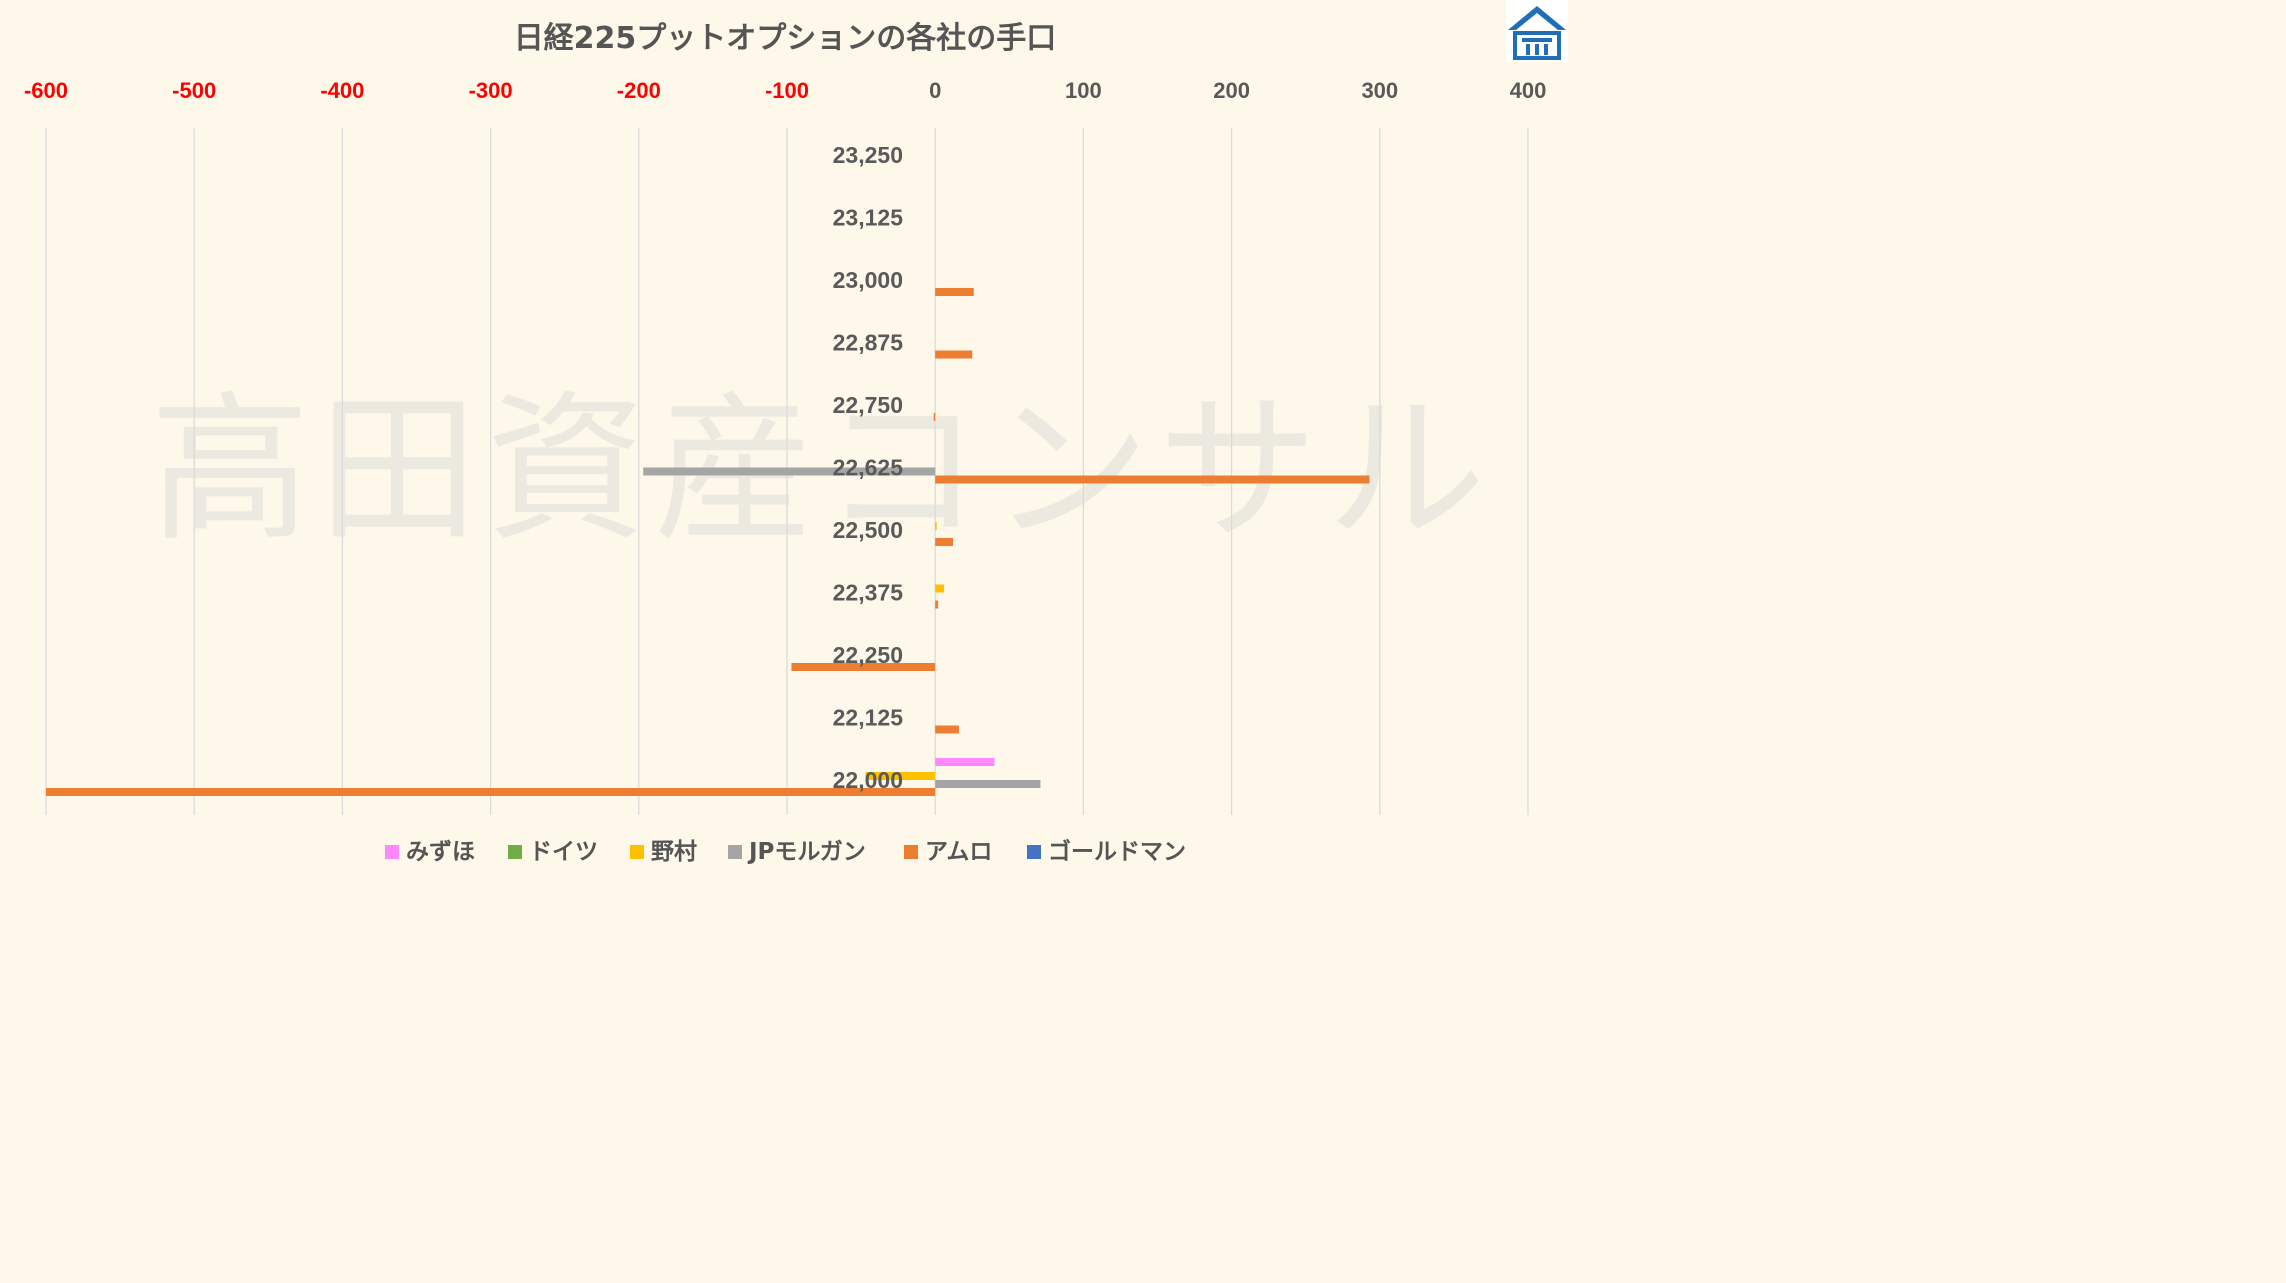 The height and width of the screenshot is (1283, 2286). What do you see at coordinates (868, 405) in the screenshot?
I see `category-label: 22,750` at bounding box center [868, 405].